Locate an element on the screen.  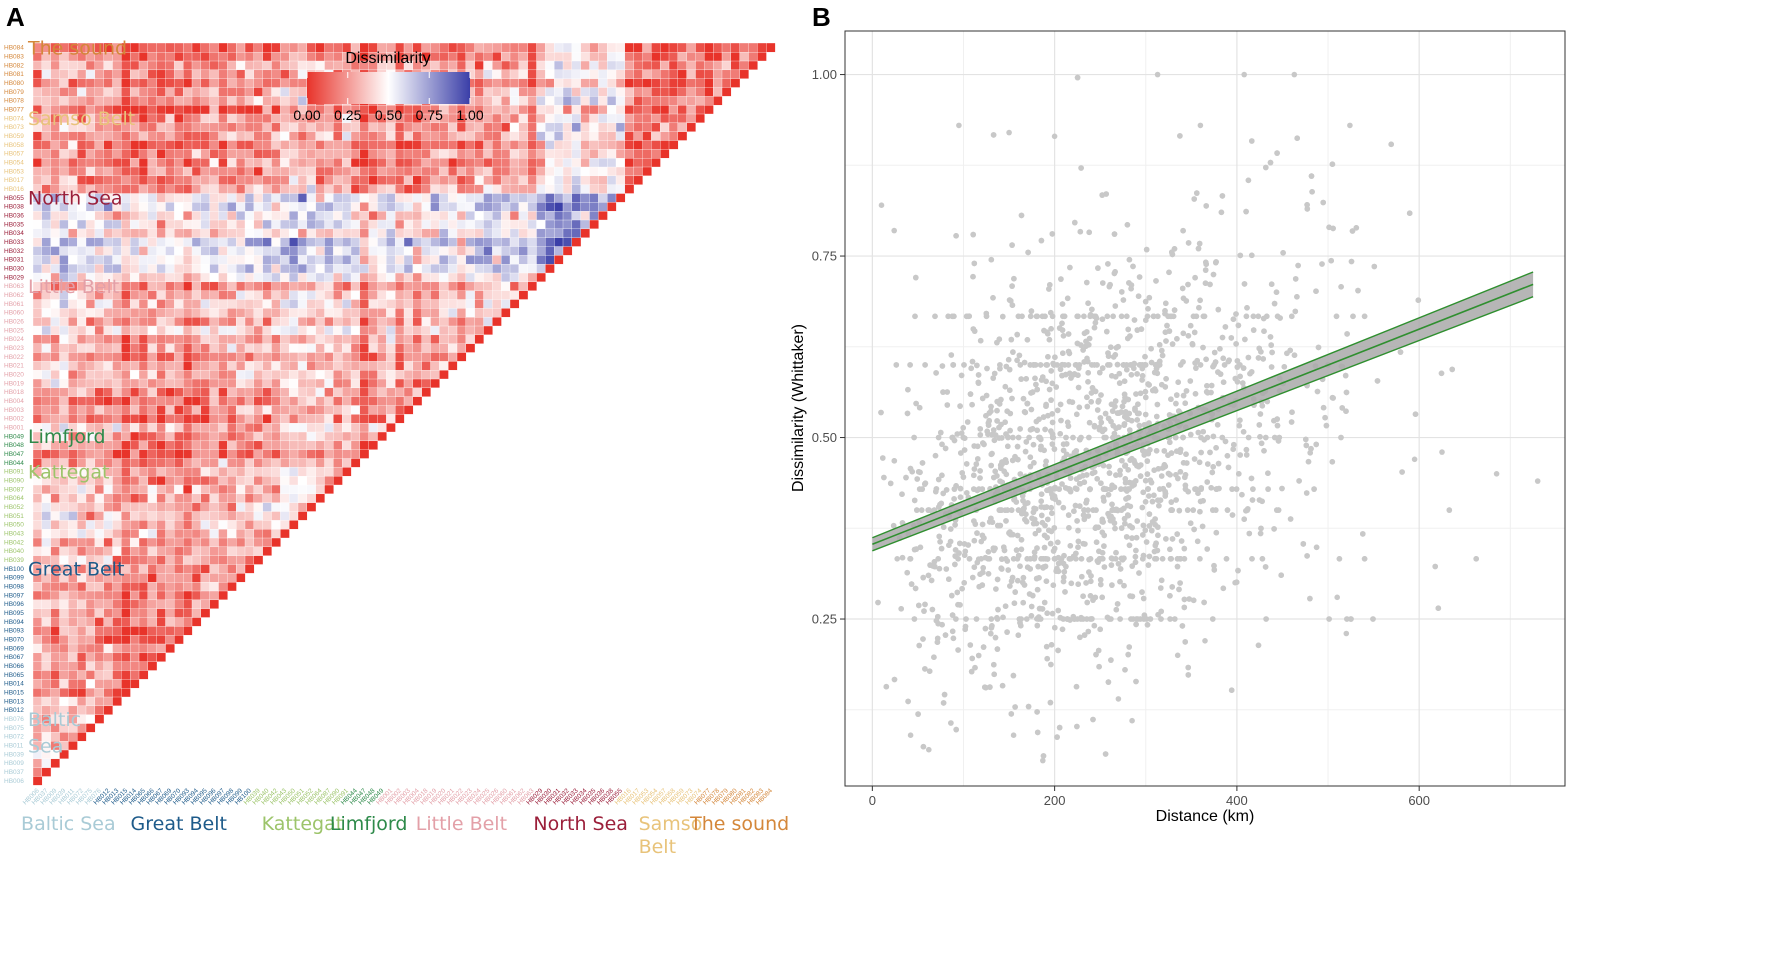
heatmap-row-label: HB032 is located at coordinates (14, 251).